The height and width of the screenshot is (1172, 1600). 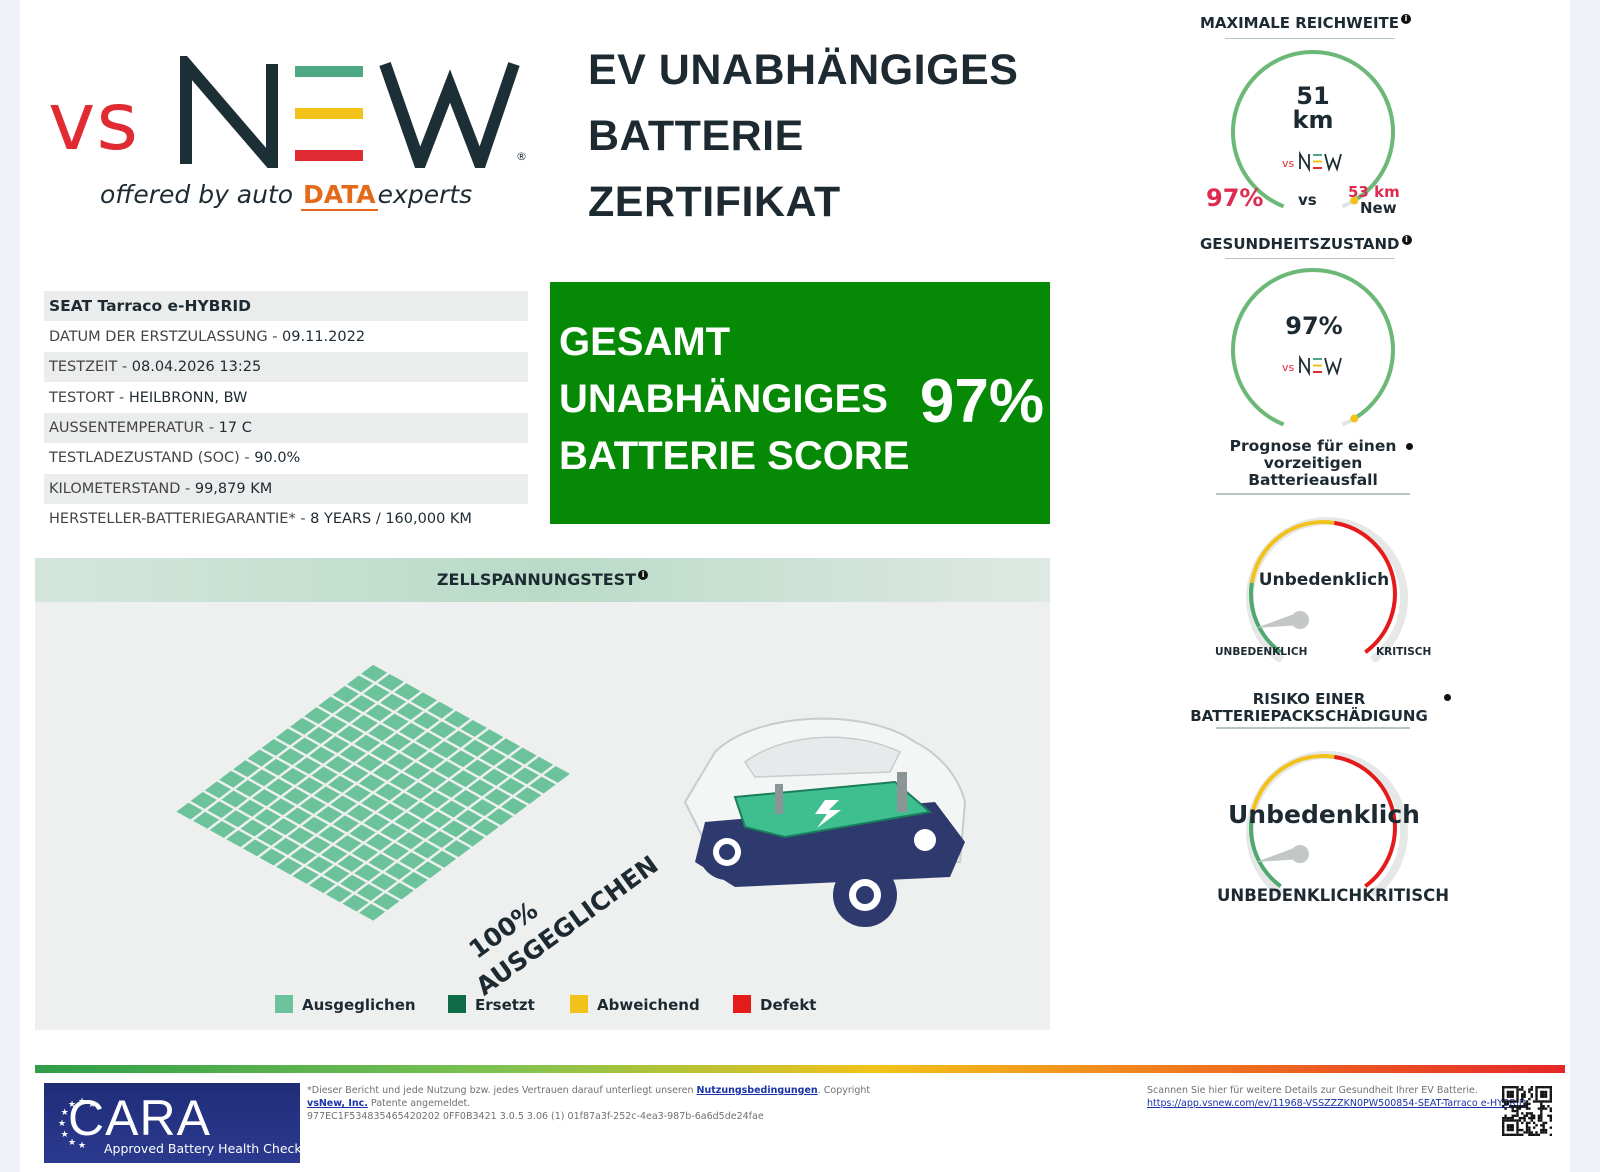 I want to click on company-link: vsNew, Inc., so click(x=337, y=1103).